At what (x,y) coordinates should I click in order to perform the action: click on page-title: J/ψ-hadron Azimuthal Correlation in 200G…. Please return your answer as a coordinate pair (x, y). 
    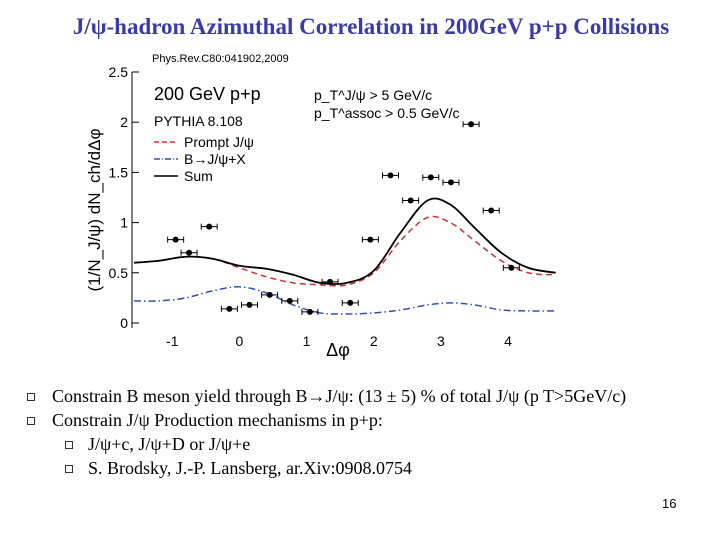
    Looking at the image, I should click on (371, 26).